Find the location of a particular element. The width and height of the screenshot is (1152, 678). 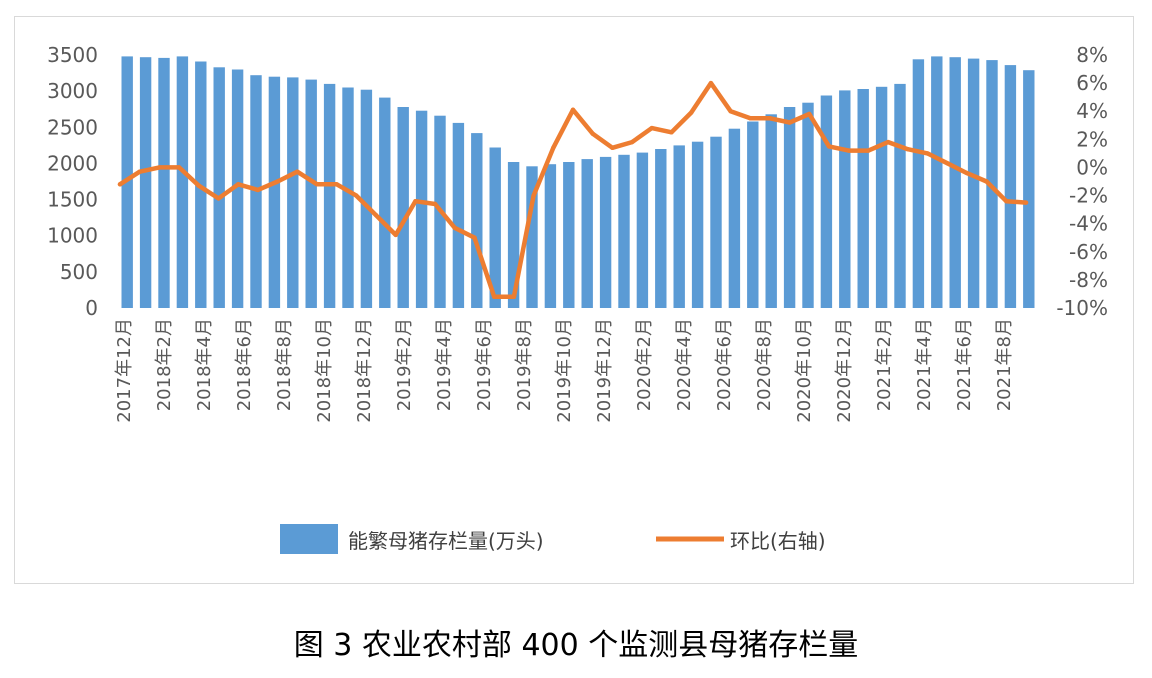

x-tick-label: 2019年4月 is located at coordinates (444, 364).